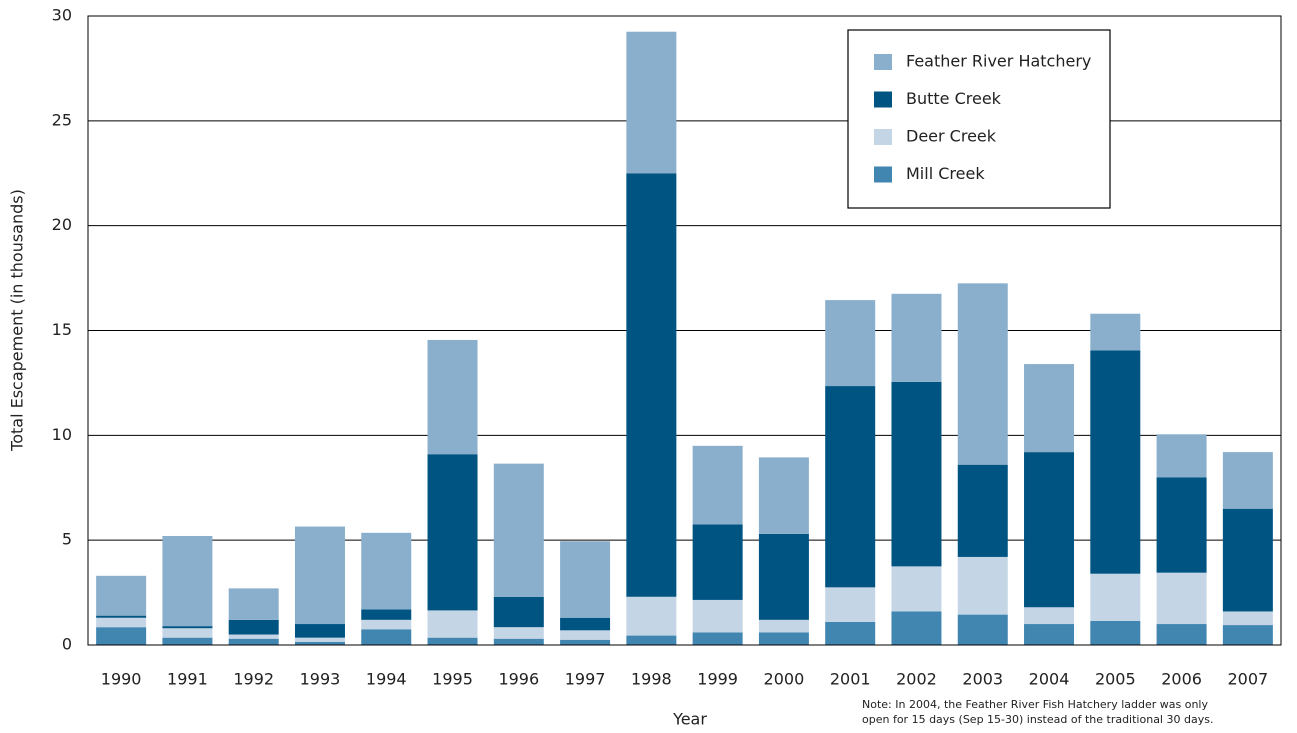 The image size is (1297, 733). I want to click on x-tick-label: 2005, so click(1115, 679).